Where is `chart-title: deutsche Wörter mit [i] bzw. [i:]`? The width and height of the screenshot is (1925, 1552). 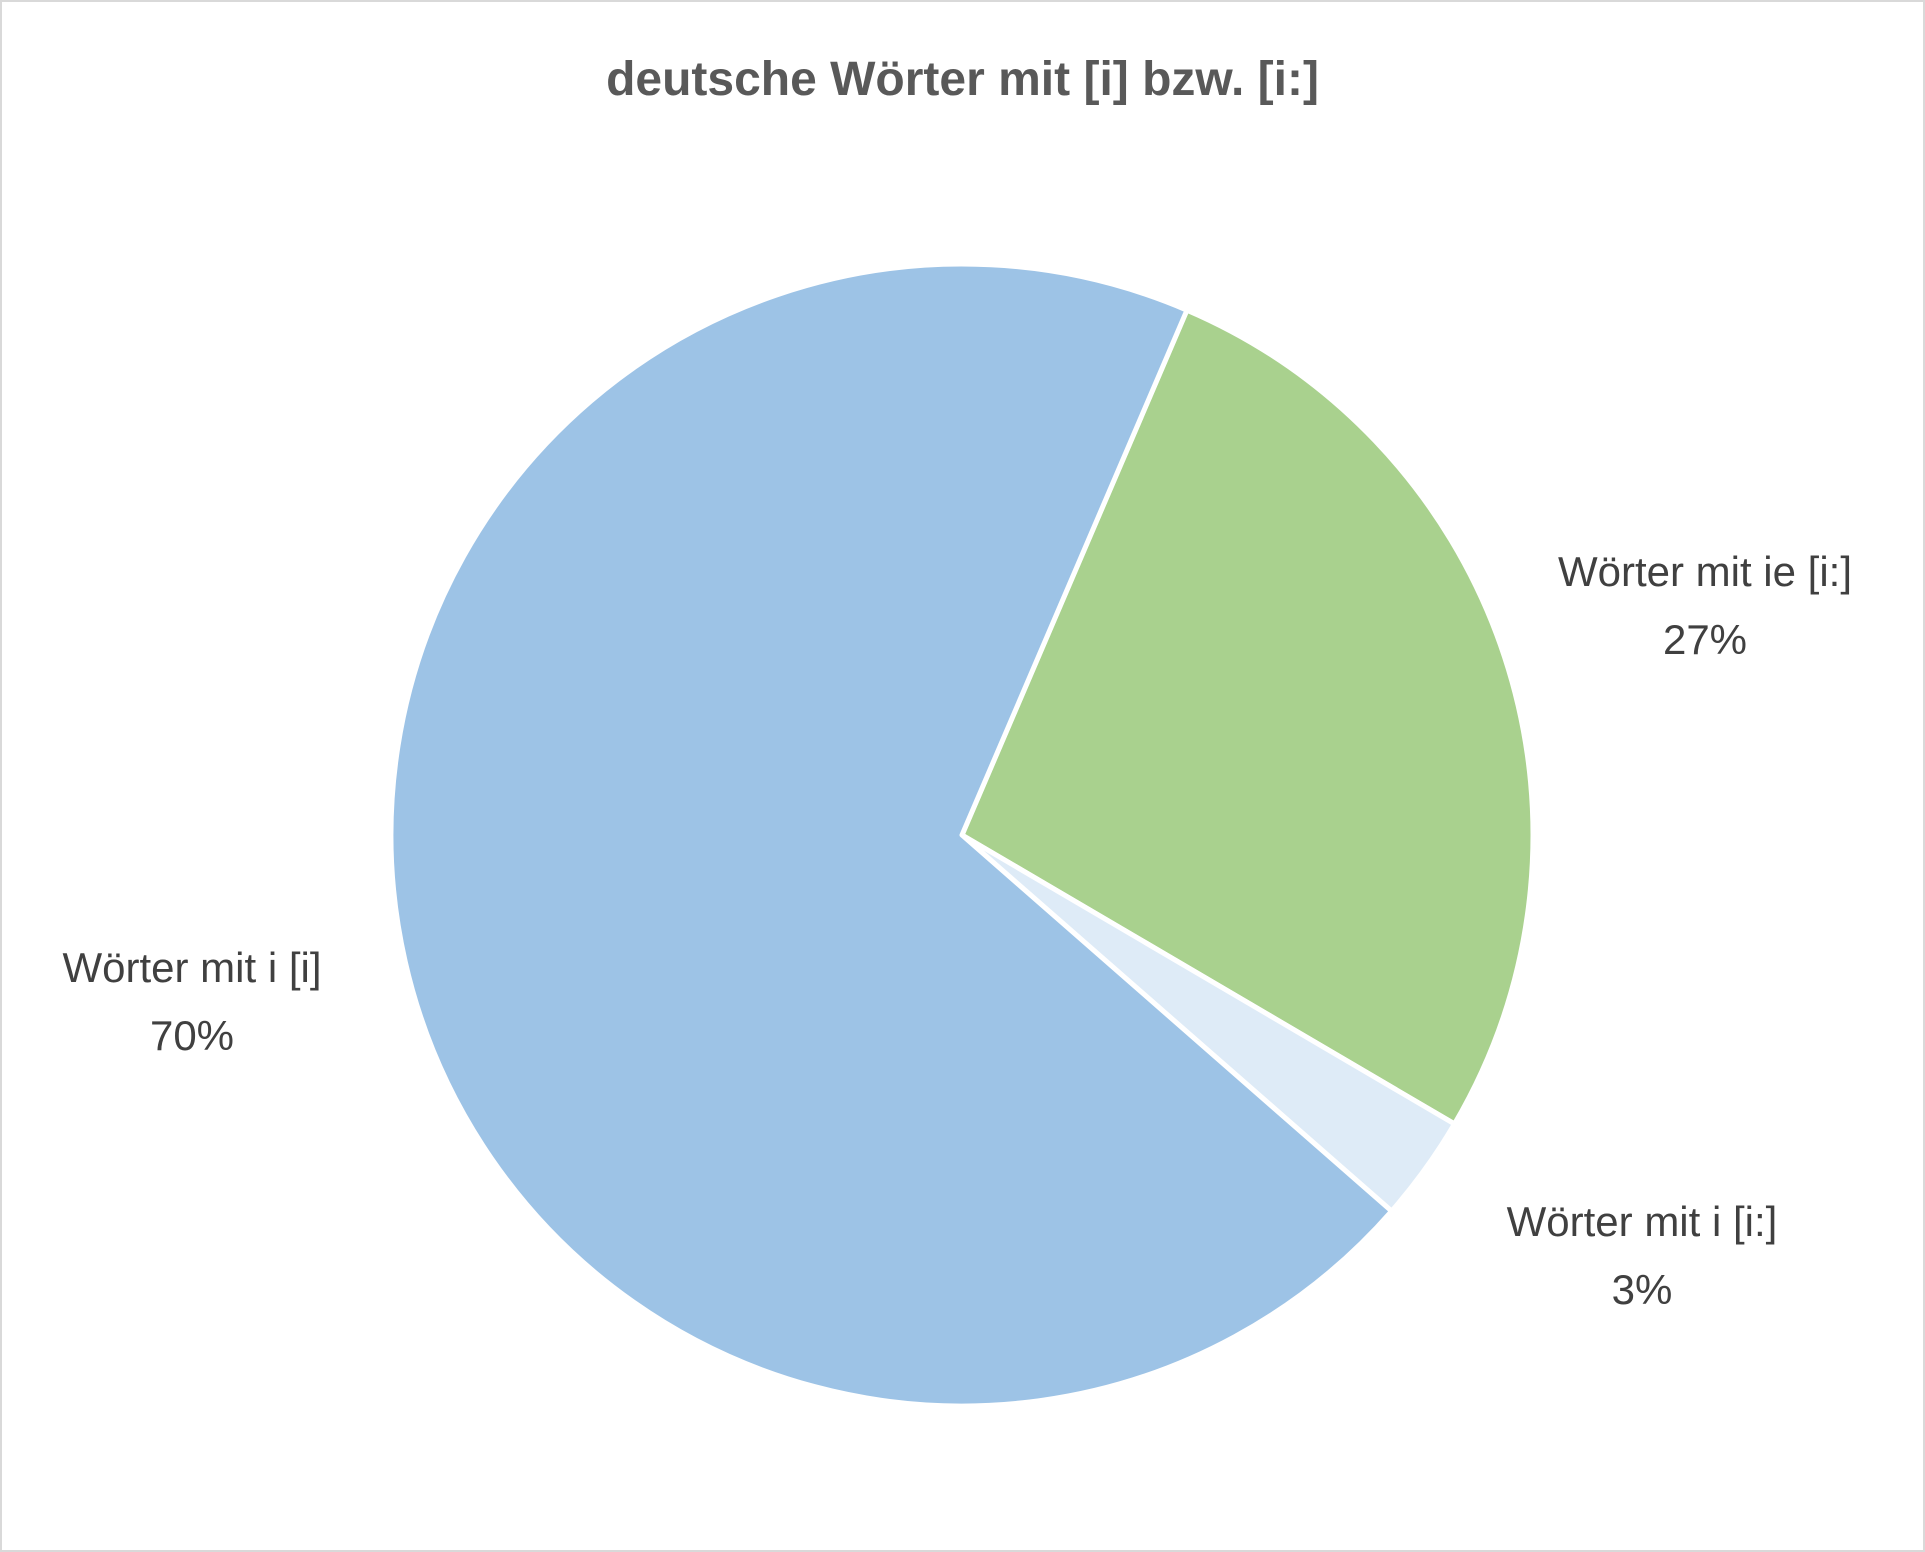
chart-title: deutsche Wörter mit [i] bzw. [i:] is located at coordinates (962, 79).